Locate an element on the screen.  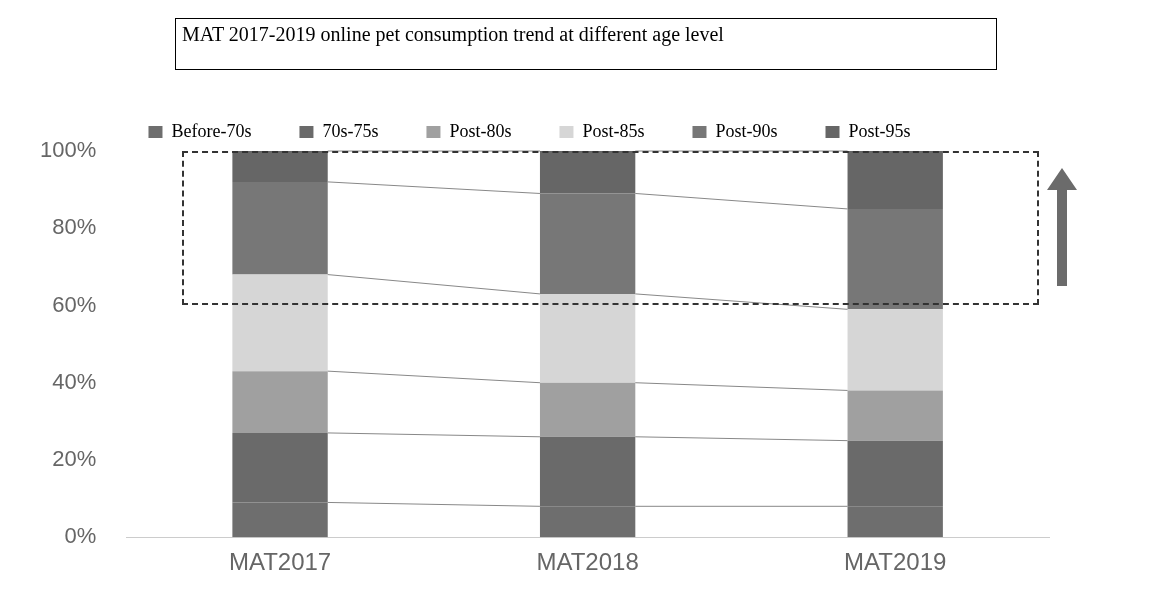
legend-label: Post-80s is located at coordinates (480, 130).